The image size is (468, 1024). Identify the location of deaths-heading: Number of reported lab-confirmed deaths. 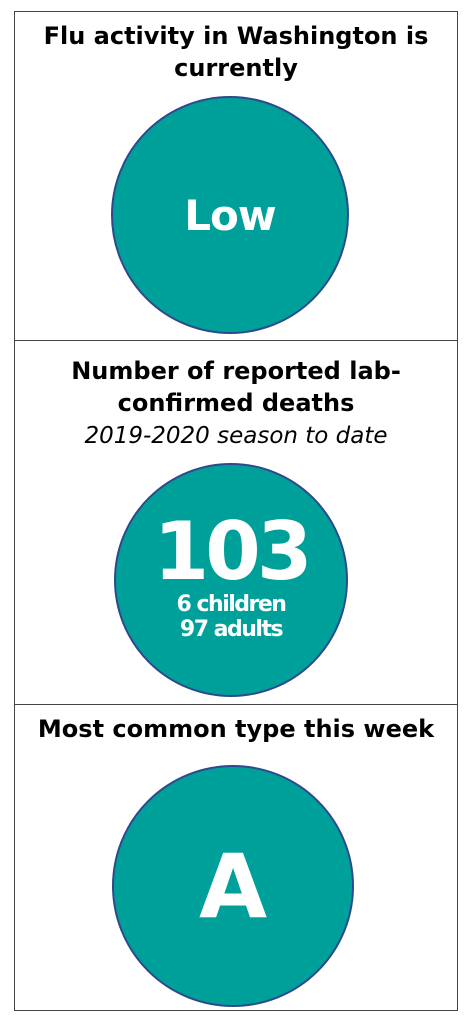
(236, 387).